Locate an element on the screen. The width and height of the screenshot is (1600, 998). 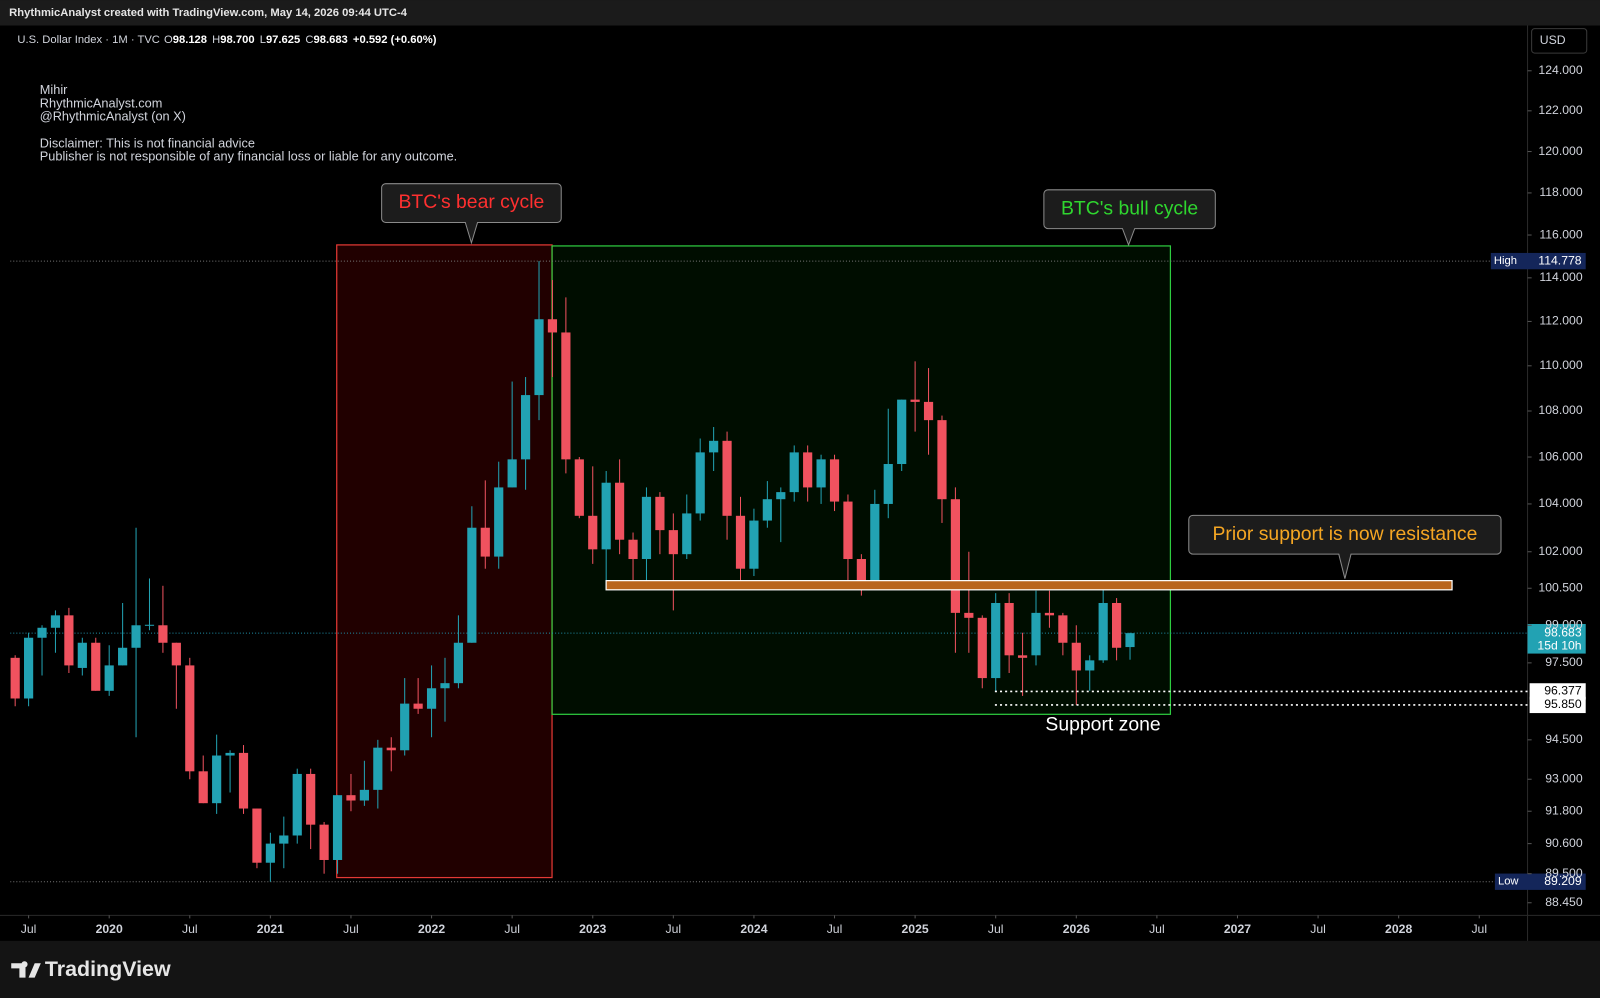
y-tick-label: 97.500 is located at coordinates (1564, 662).